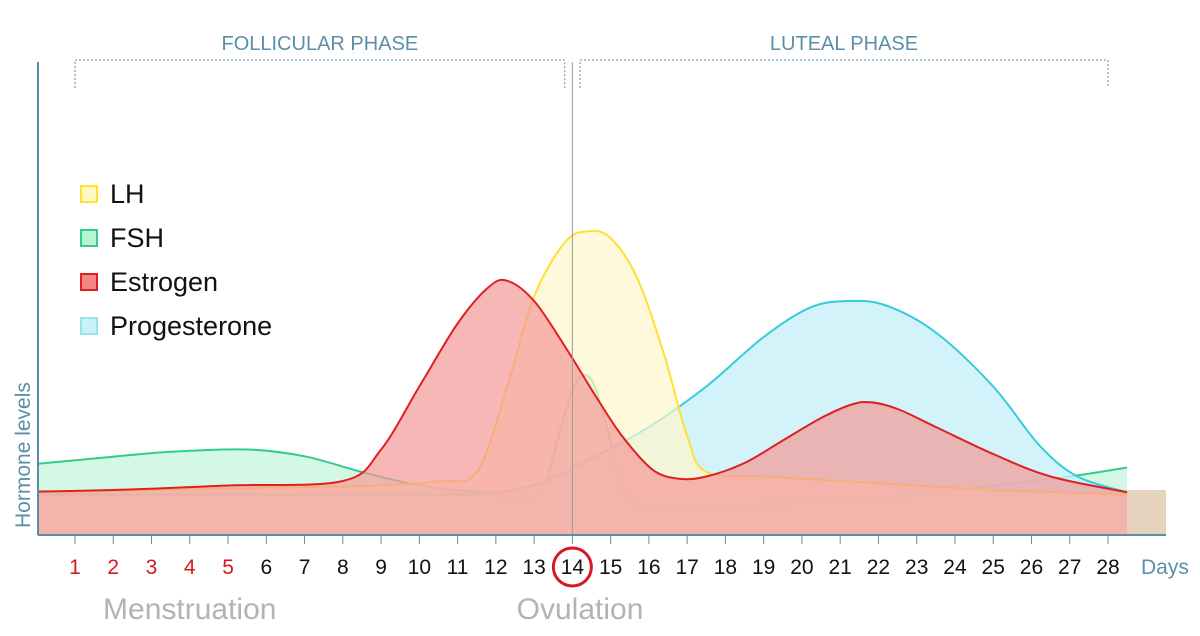 The width and height of the screenshot is (1200, 636). Describe the element at coordinates (266, 567) in the screenshot. I see `x-tick-label: 6` at that location.